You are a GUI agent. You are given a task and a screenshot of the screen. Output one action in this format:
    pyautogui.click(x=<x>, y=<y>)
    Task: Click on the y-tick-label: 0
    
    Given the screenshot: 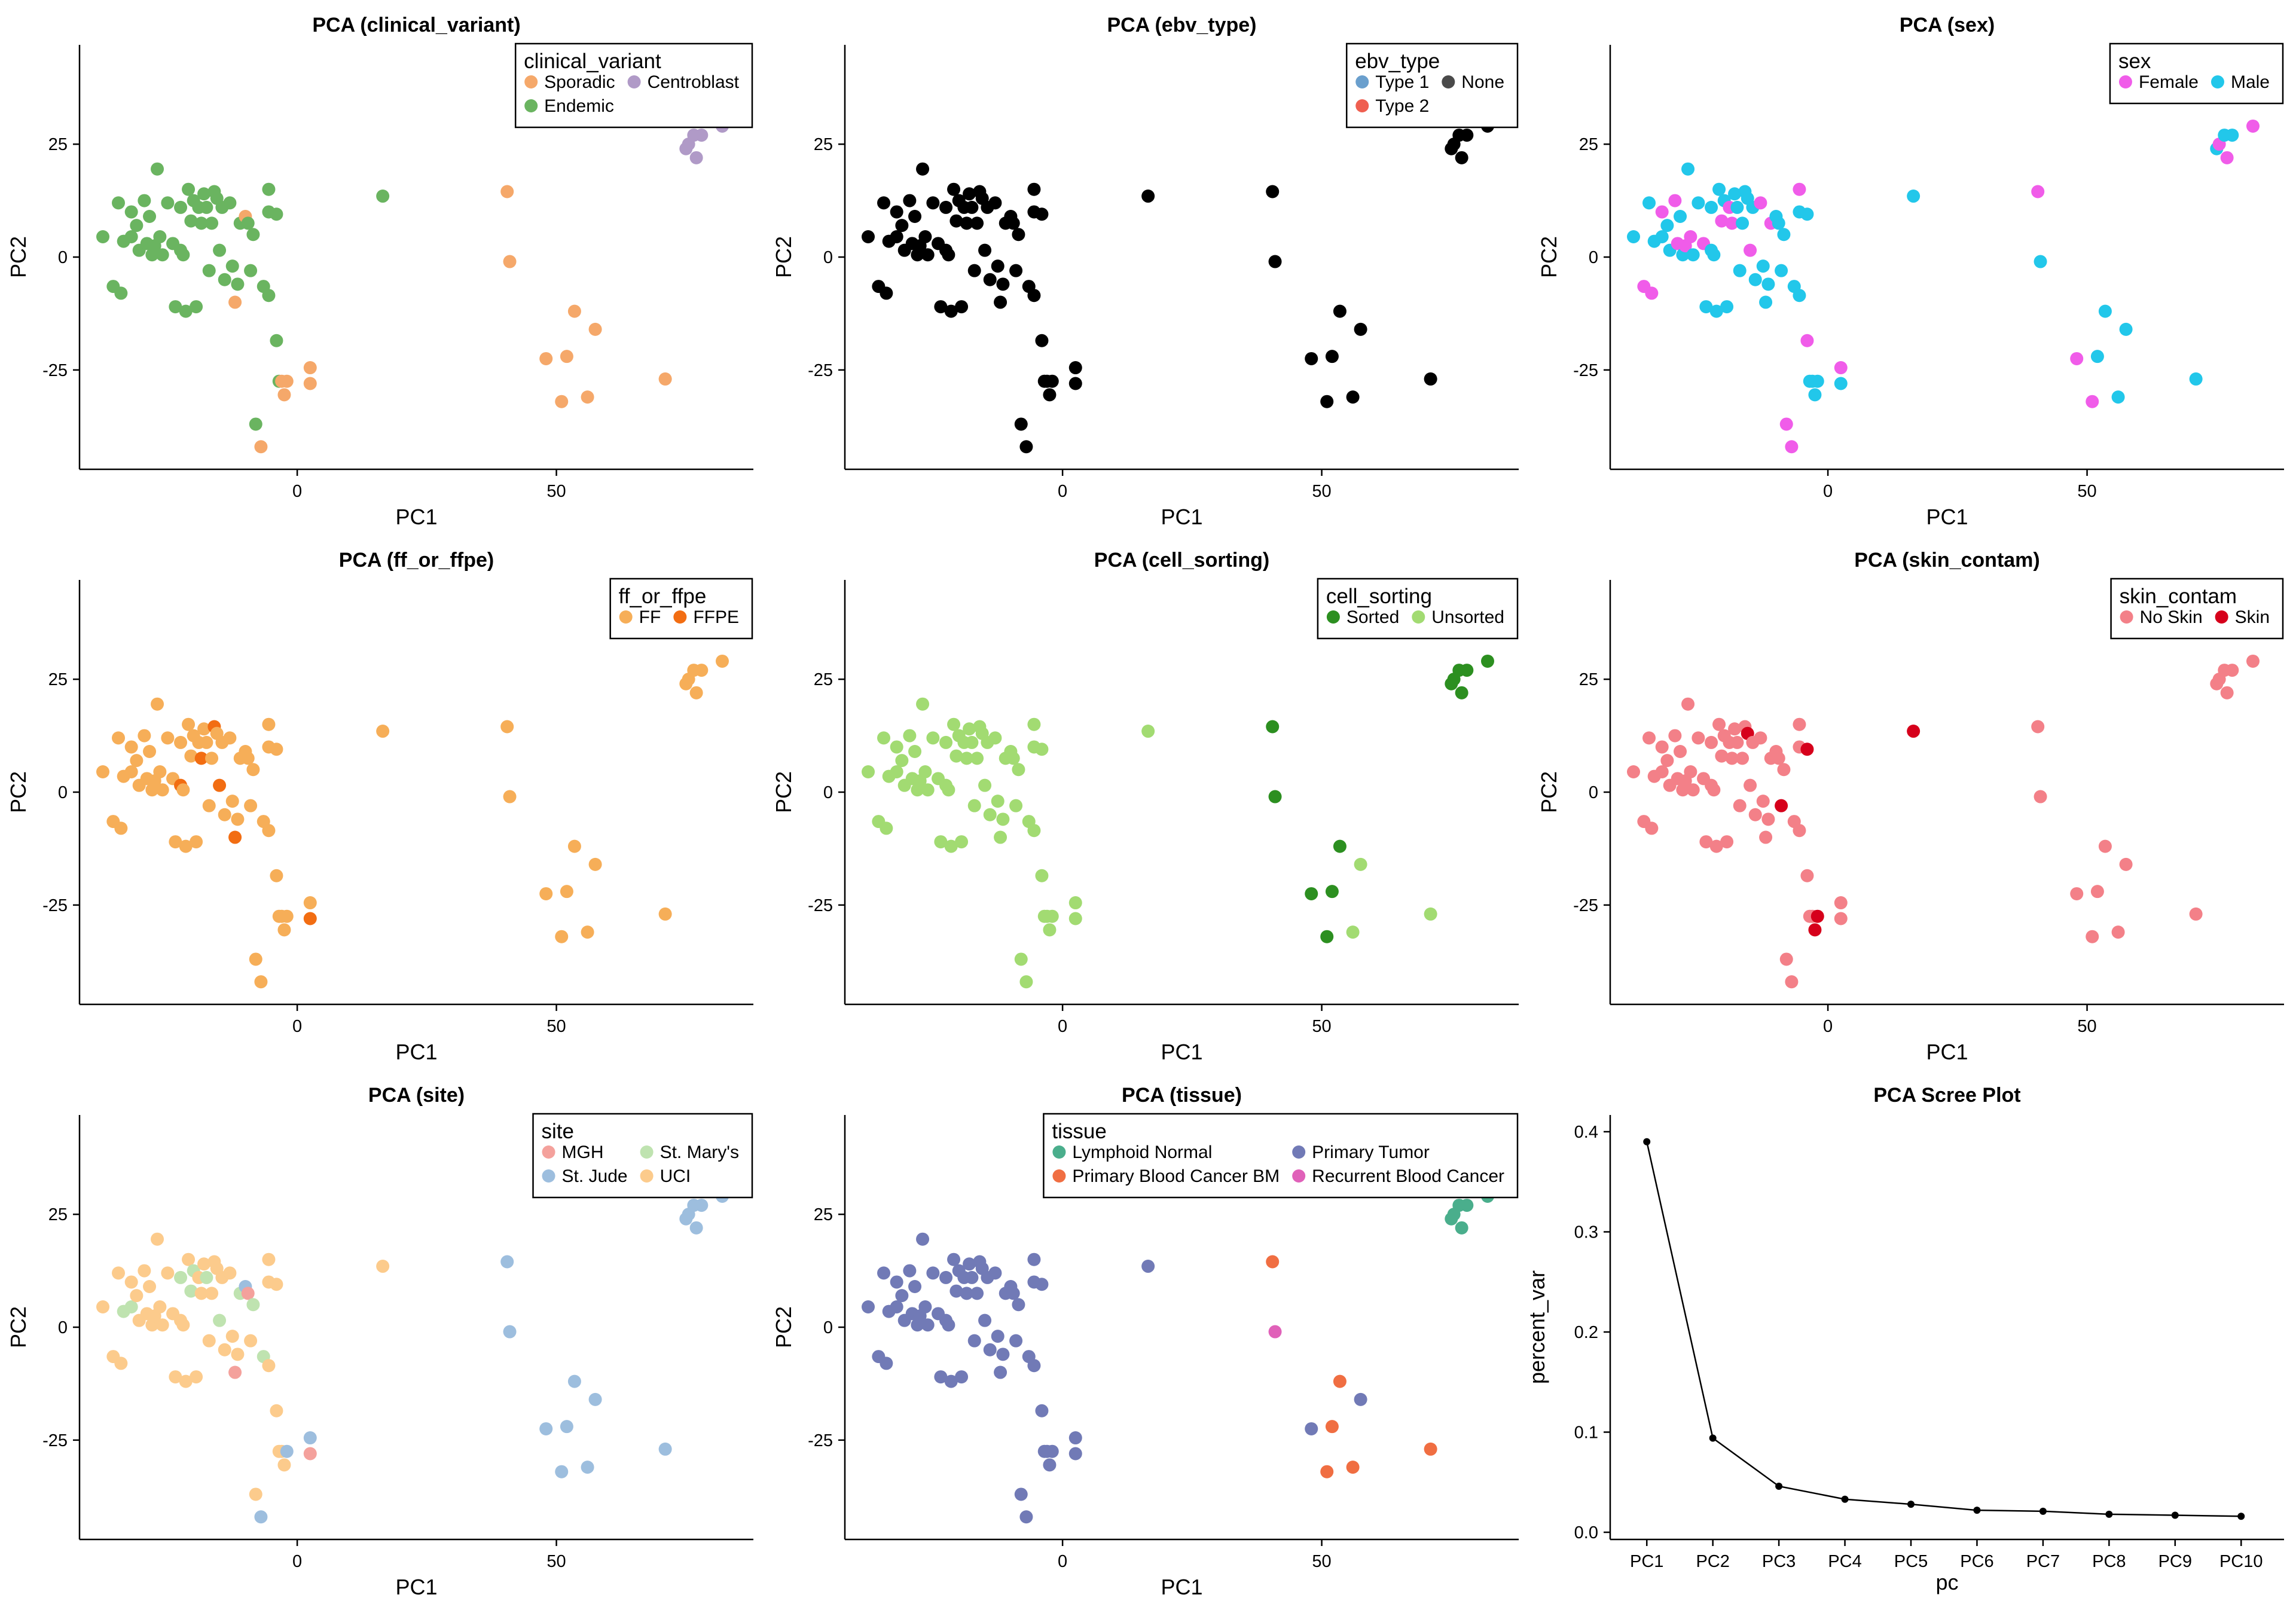 What is the action you would take?
    pyautogui.click(x=63, y=1327)
    